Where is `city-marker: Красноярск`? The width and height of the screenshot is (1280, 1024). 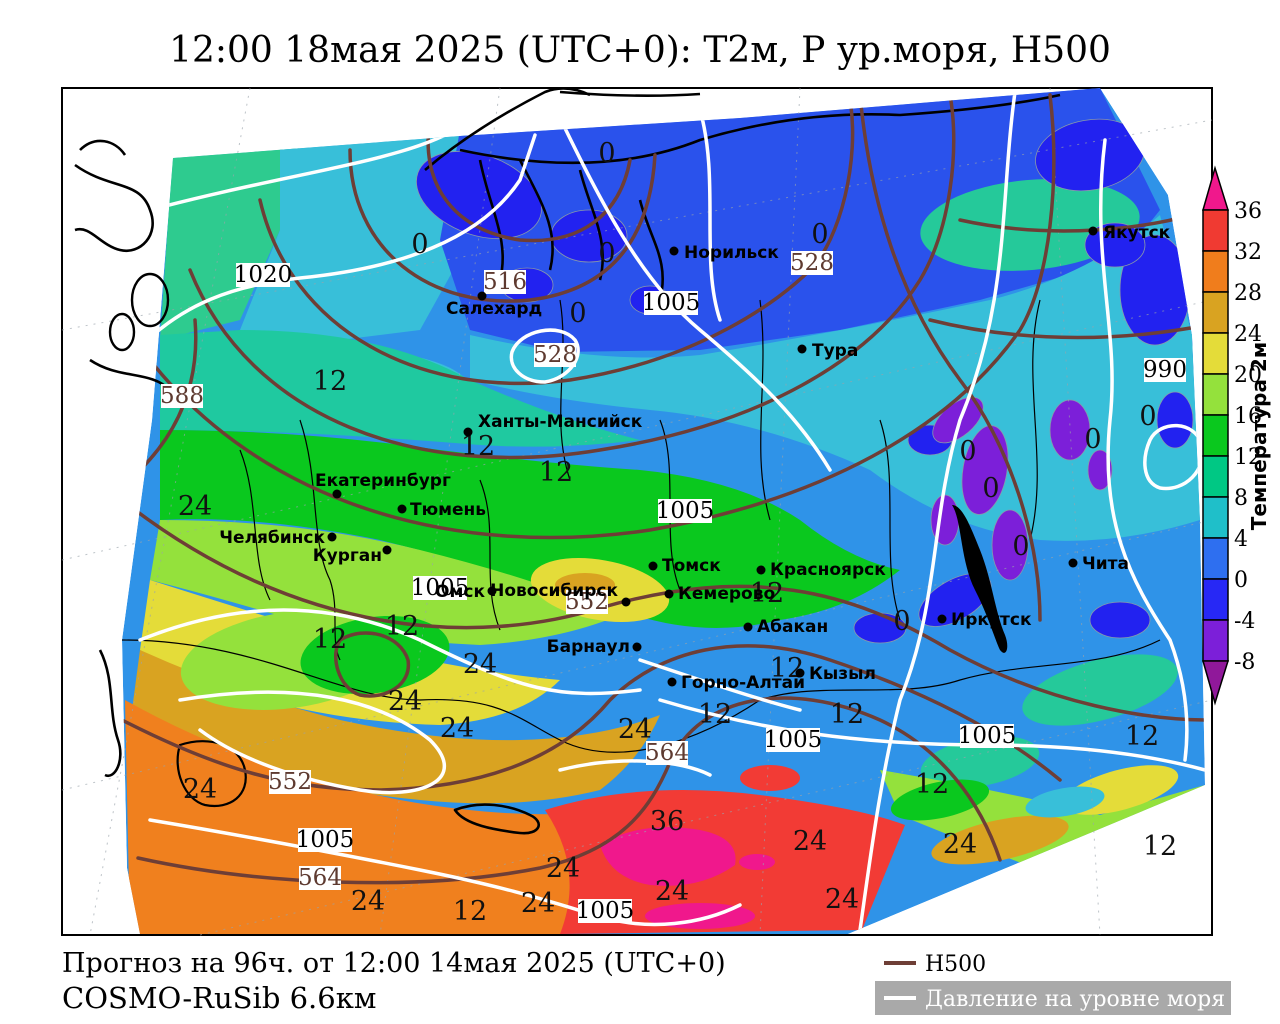 city-marker: Красноярск is located at coordinates (821, 570).